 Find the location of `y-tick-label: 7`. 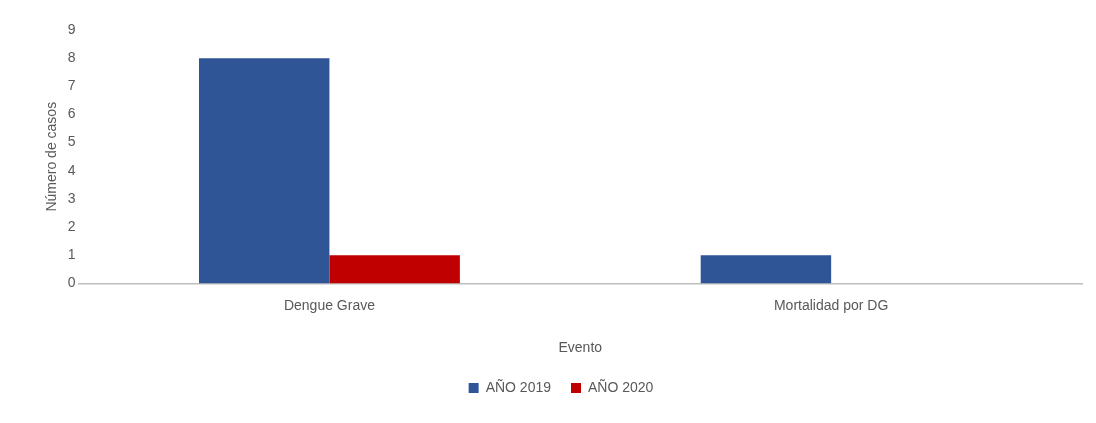

y-tick-label: 7 is located at coordinates (71, 85).